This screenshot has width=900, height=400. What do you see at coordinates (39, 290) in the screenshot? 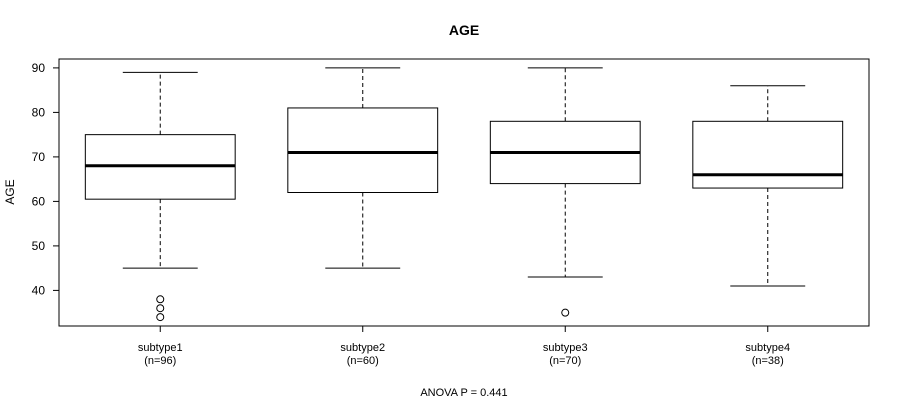
I see `y-tick-label: 40` at bounding box center [39, 290].